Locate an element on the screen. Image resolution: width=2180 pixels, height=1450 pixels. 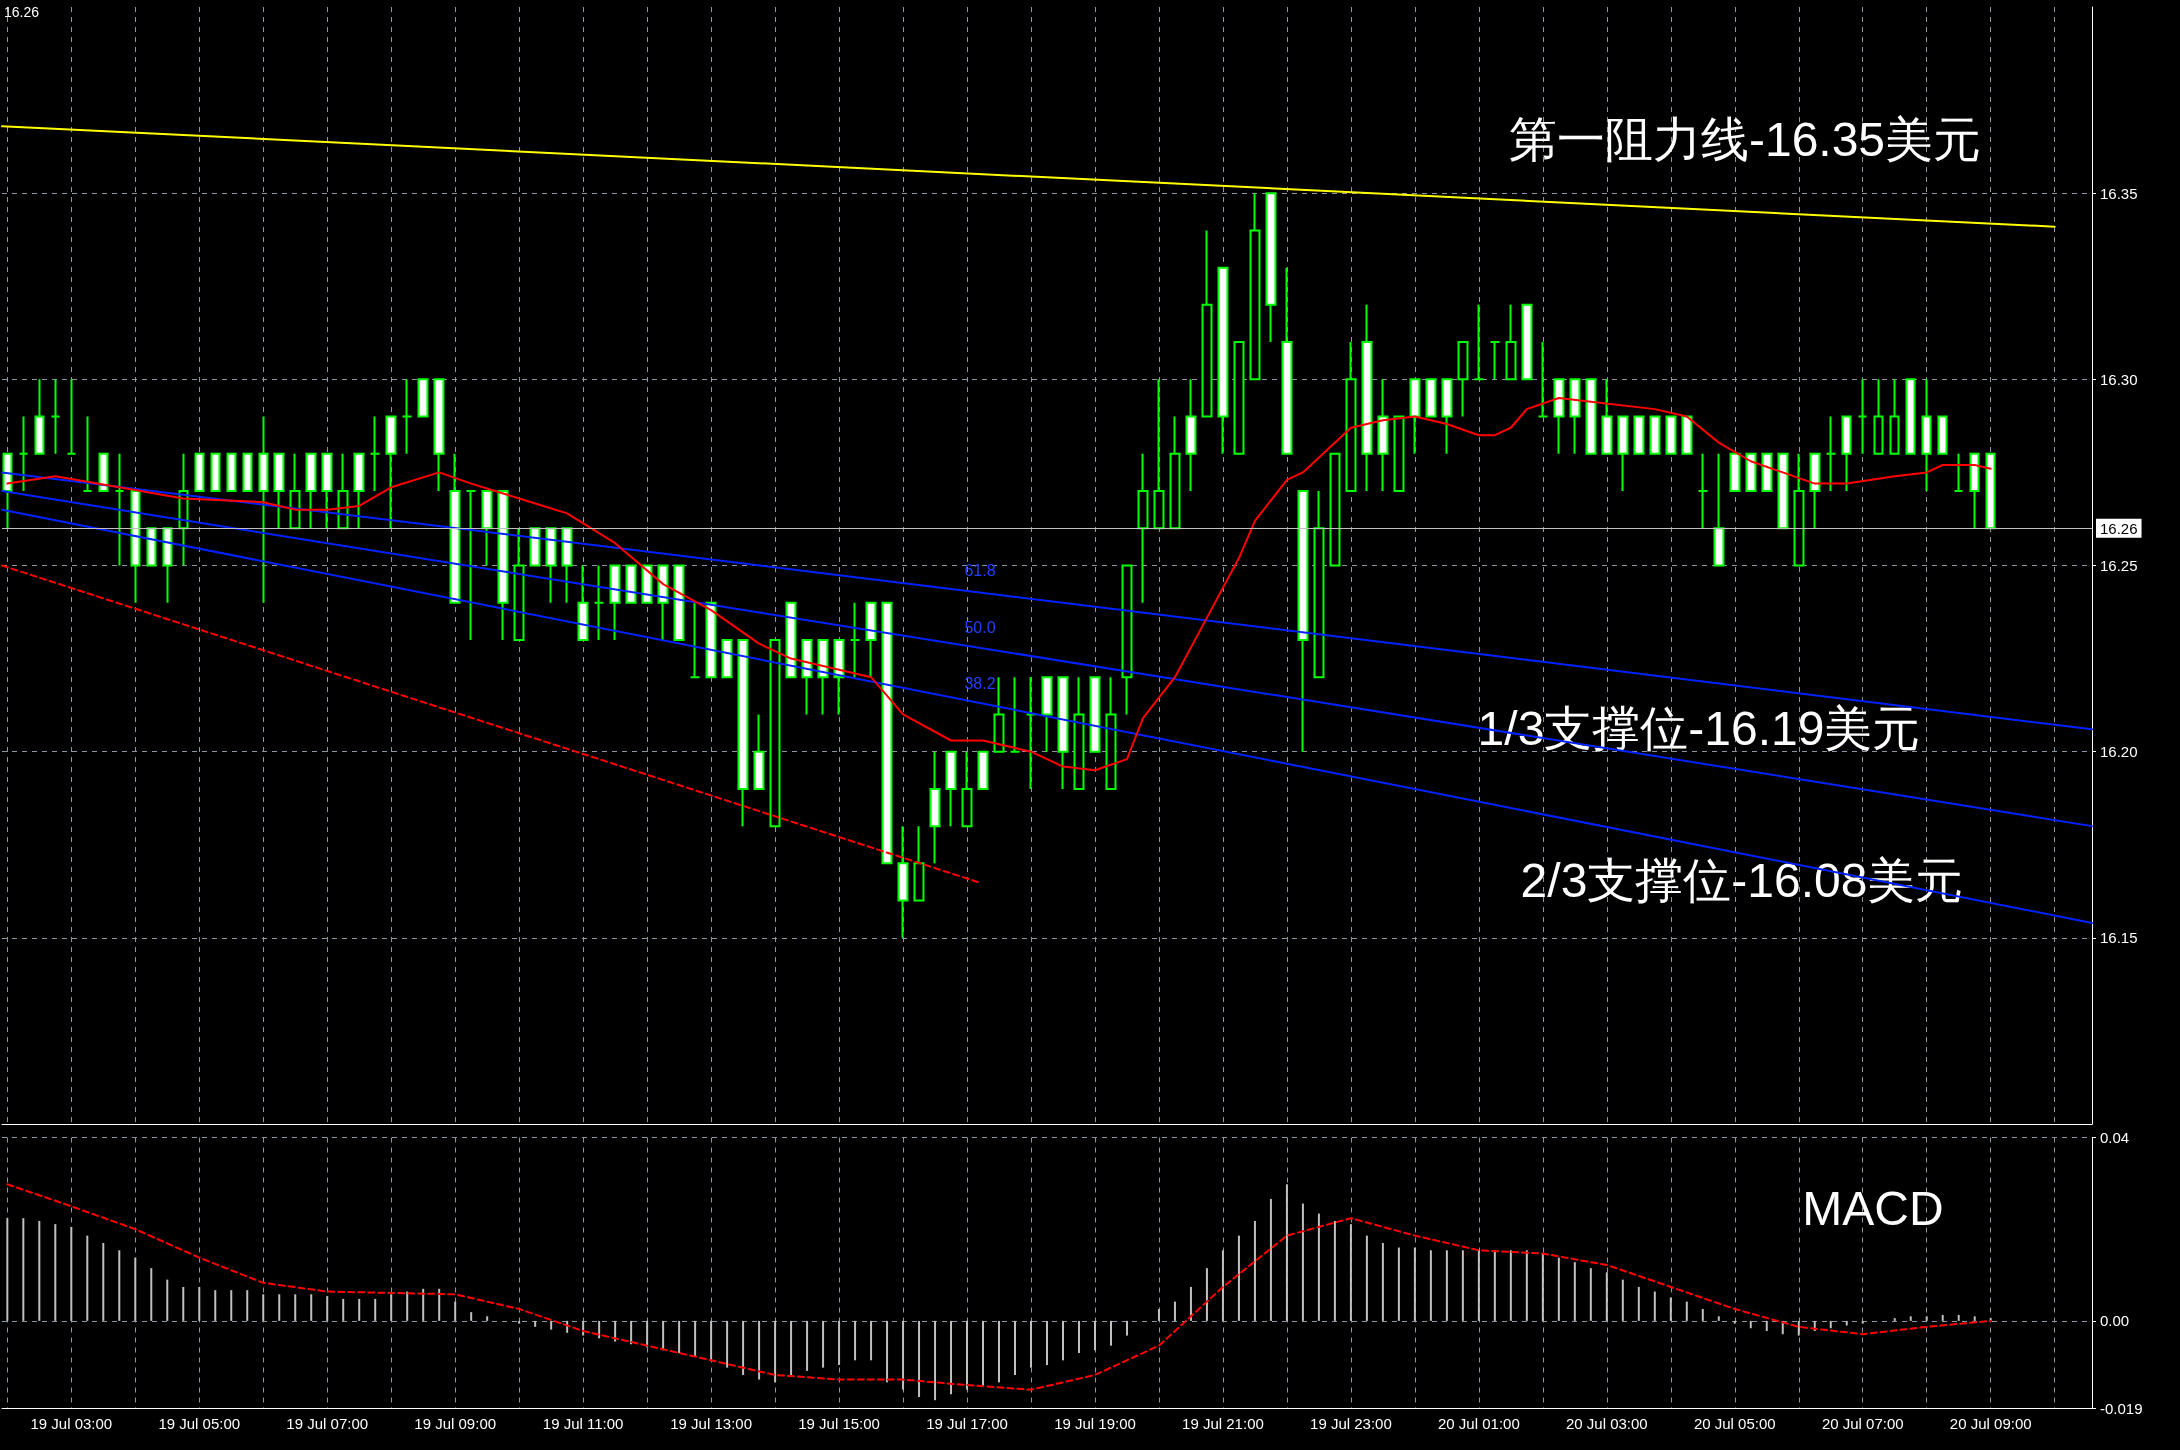
annotation: 61.8 is located at coordinates (980, 570).